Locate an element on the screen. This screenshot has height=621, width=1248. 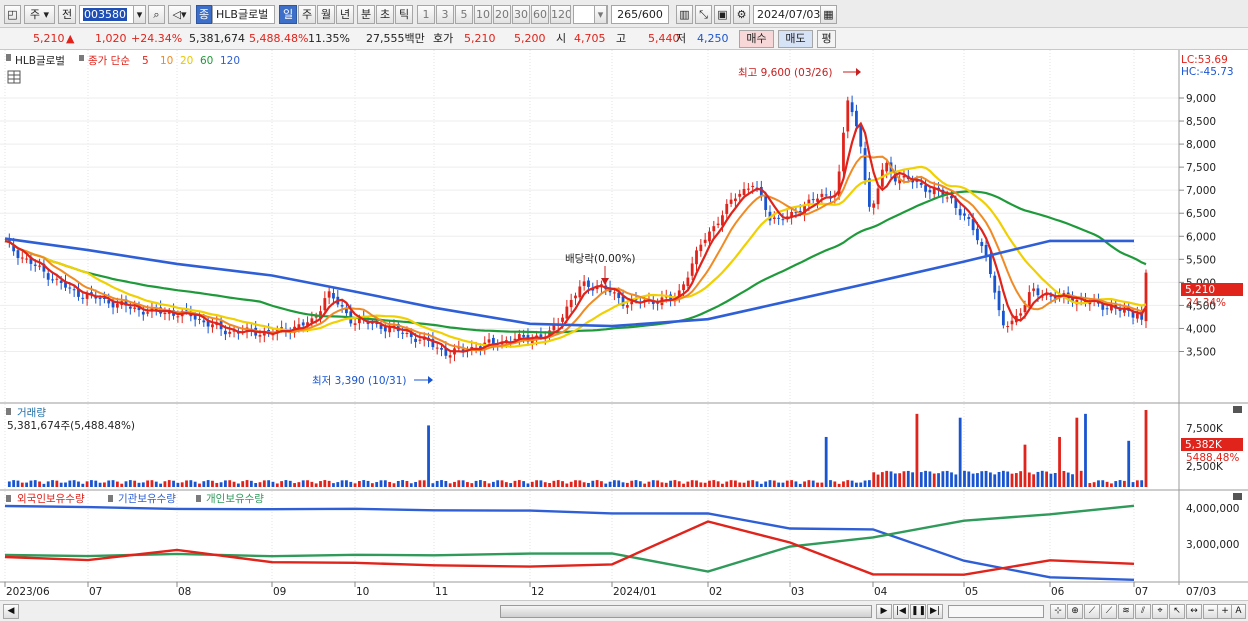
code-dropdown-icon: ▾ is located at coordinates (139, 14).